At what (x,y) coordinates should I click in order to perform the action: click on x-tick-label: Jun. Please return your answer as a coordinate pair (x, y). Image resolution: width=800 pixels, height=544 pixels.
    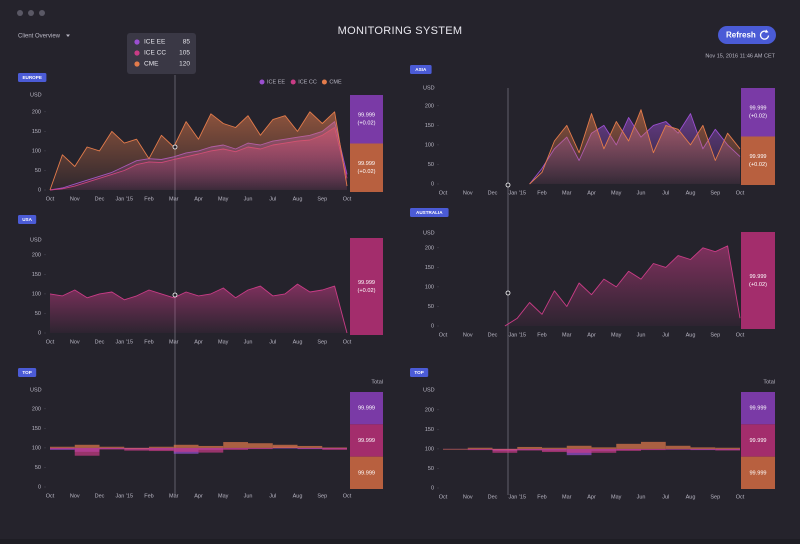
    Looking at the image, I should click on (641, 497).